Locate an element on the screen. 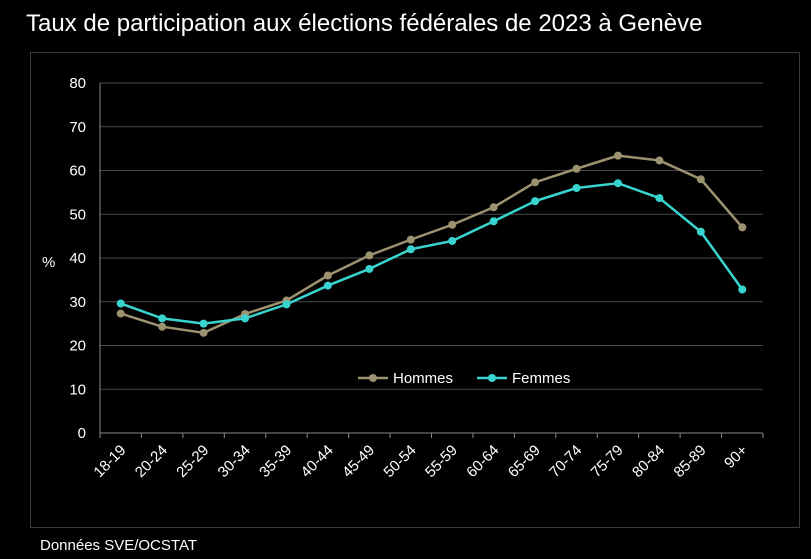 The image size is (811, 559). x-tick-35-39: 35-39 is located at coordinates (275, 461).